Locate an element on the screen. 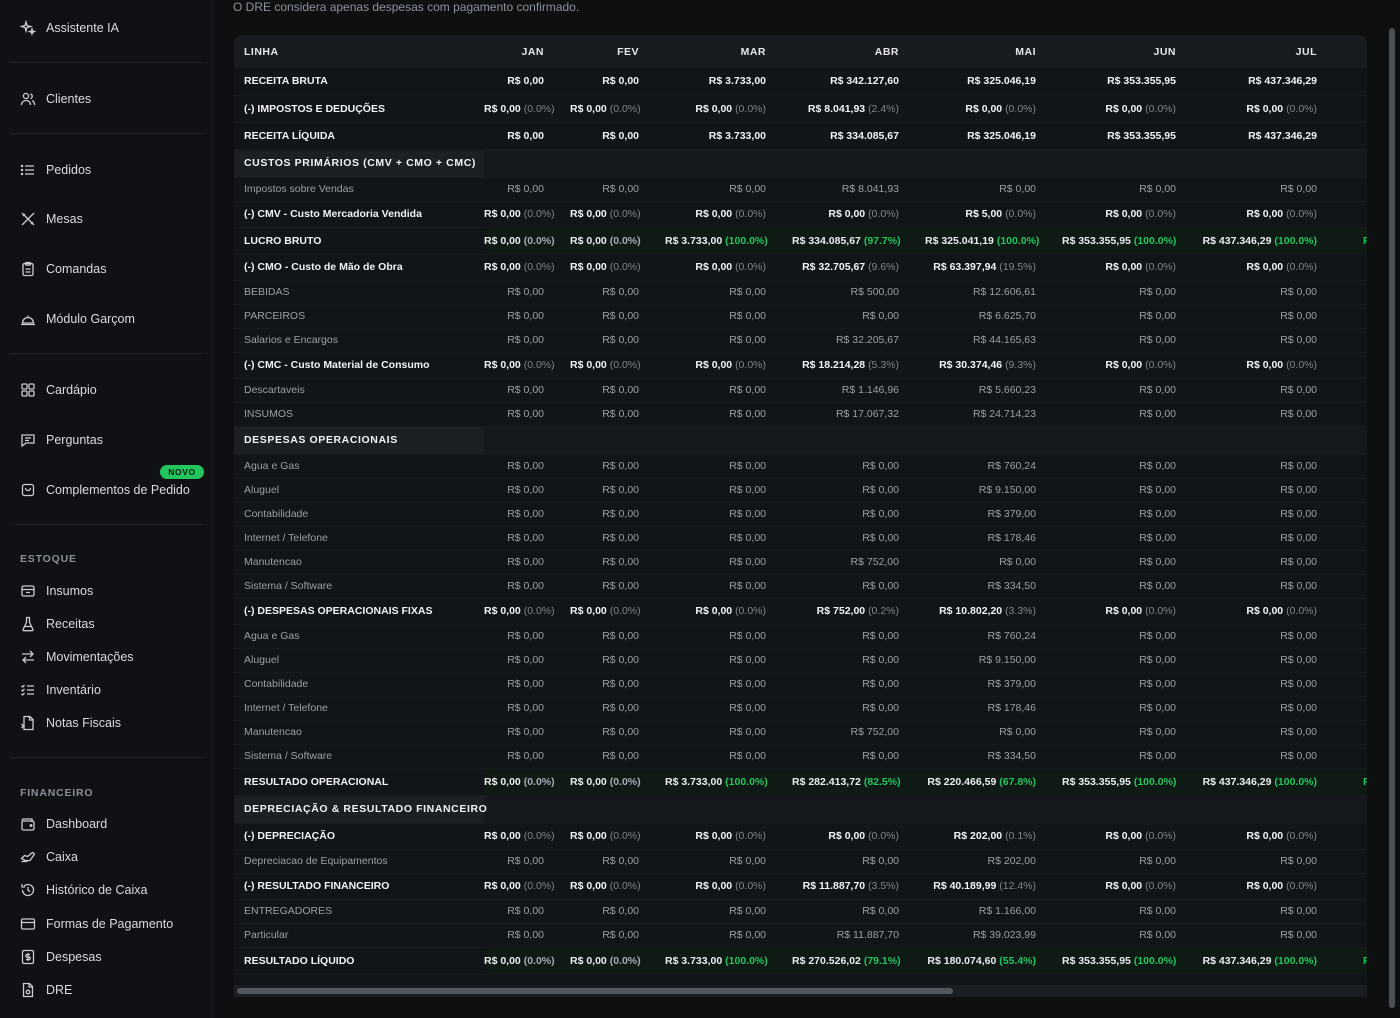 This screenshot has height=1018, width=1400. nav-pedidos: Pedidos is located at coordinates (55, 170).